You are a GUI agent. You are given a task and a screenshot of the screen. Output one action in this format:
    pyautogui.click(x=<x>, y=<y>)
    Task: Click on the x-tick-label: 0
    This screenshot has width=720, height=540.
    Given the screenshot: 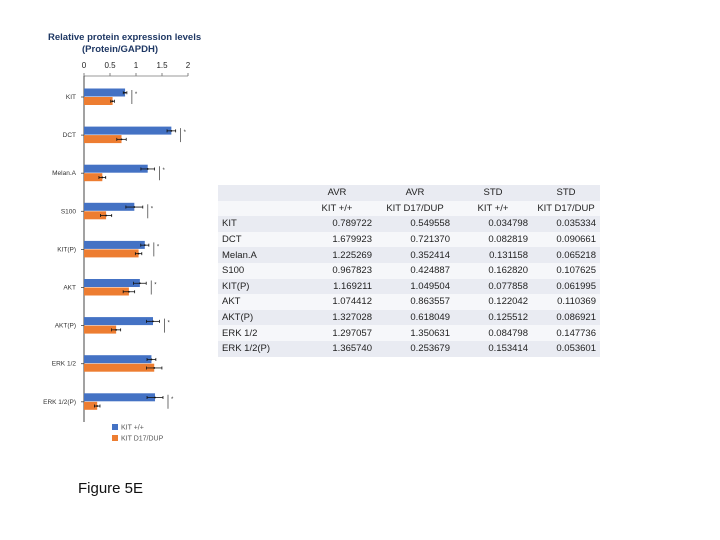 What is the action you would take?
    pyautogui.click(x=84, y=65)
    